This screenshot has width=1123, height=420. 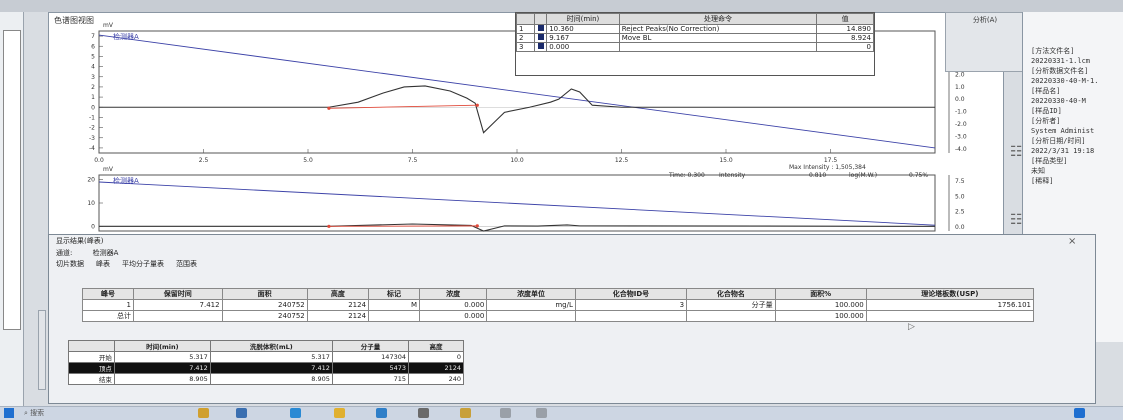 What do you see at coordinates (42, 350) in the screenshot?
I see `left-scrollbar` at bounding box center [42, 350].